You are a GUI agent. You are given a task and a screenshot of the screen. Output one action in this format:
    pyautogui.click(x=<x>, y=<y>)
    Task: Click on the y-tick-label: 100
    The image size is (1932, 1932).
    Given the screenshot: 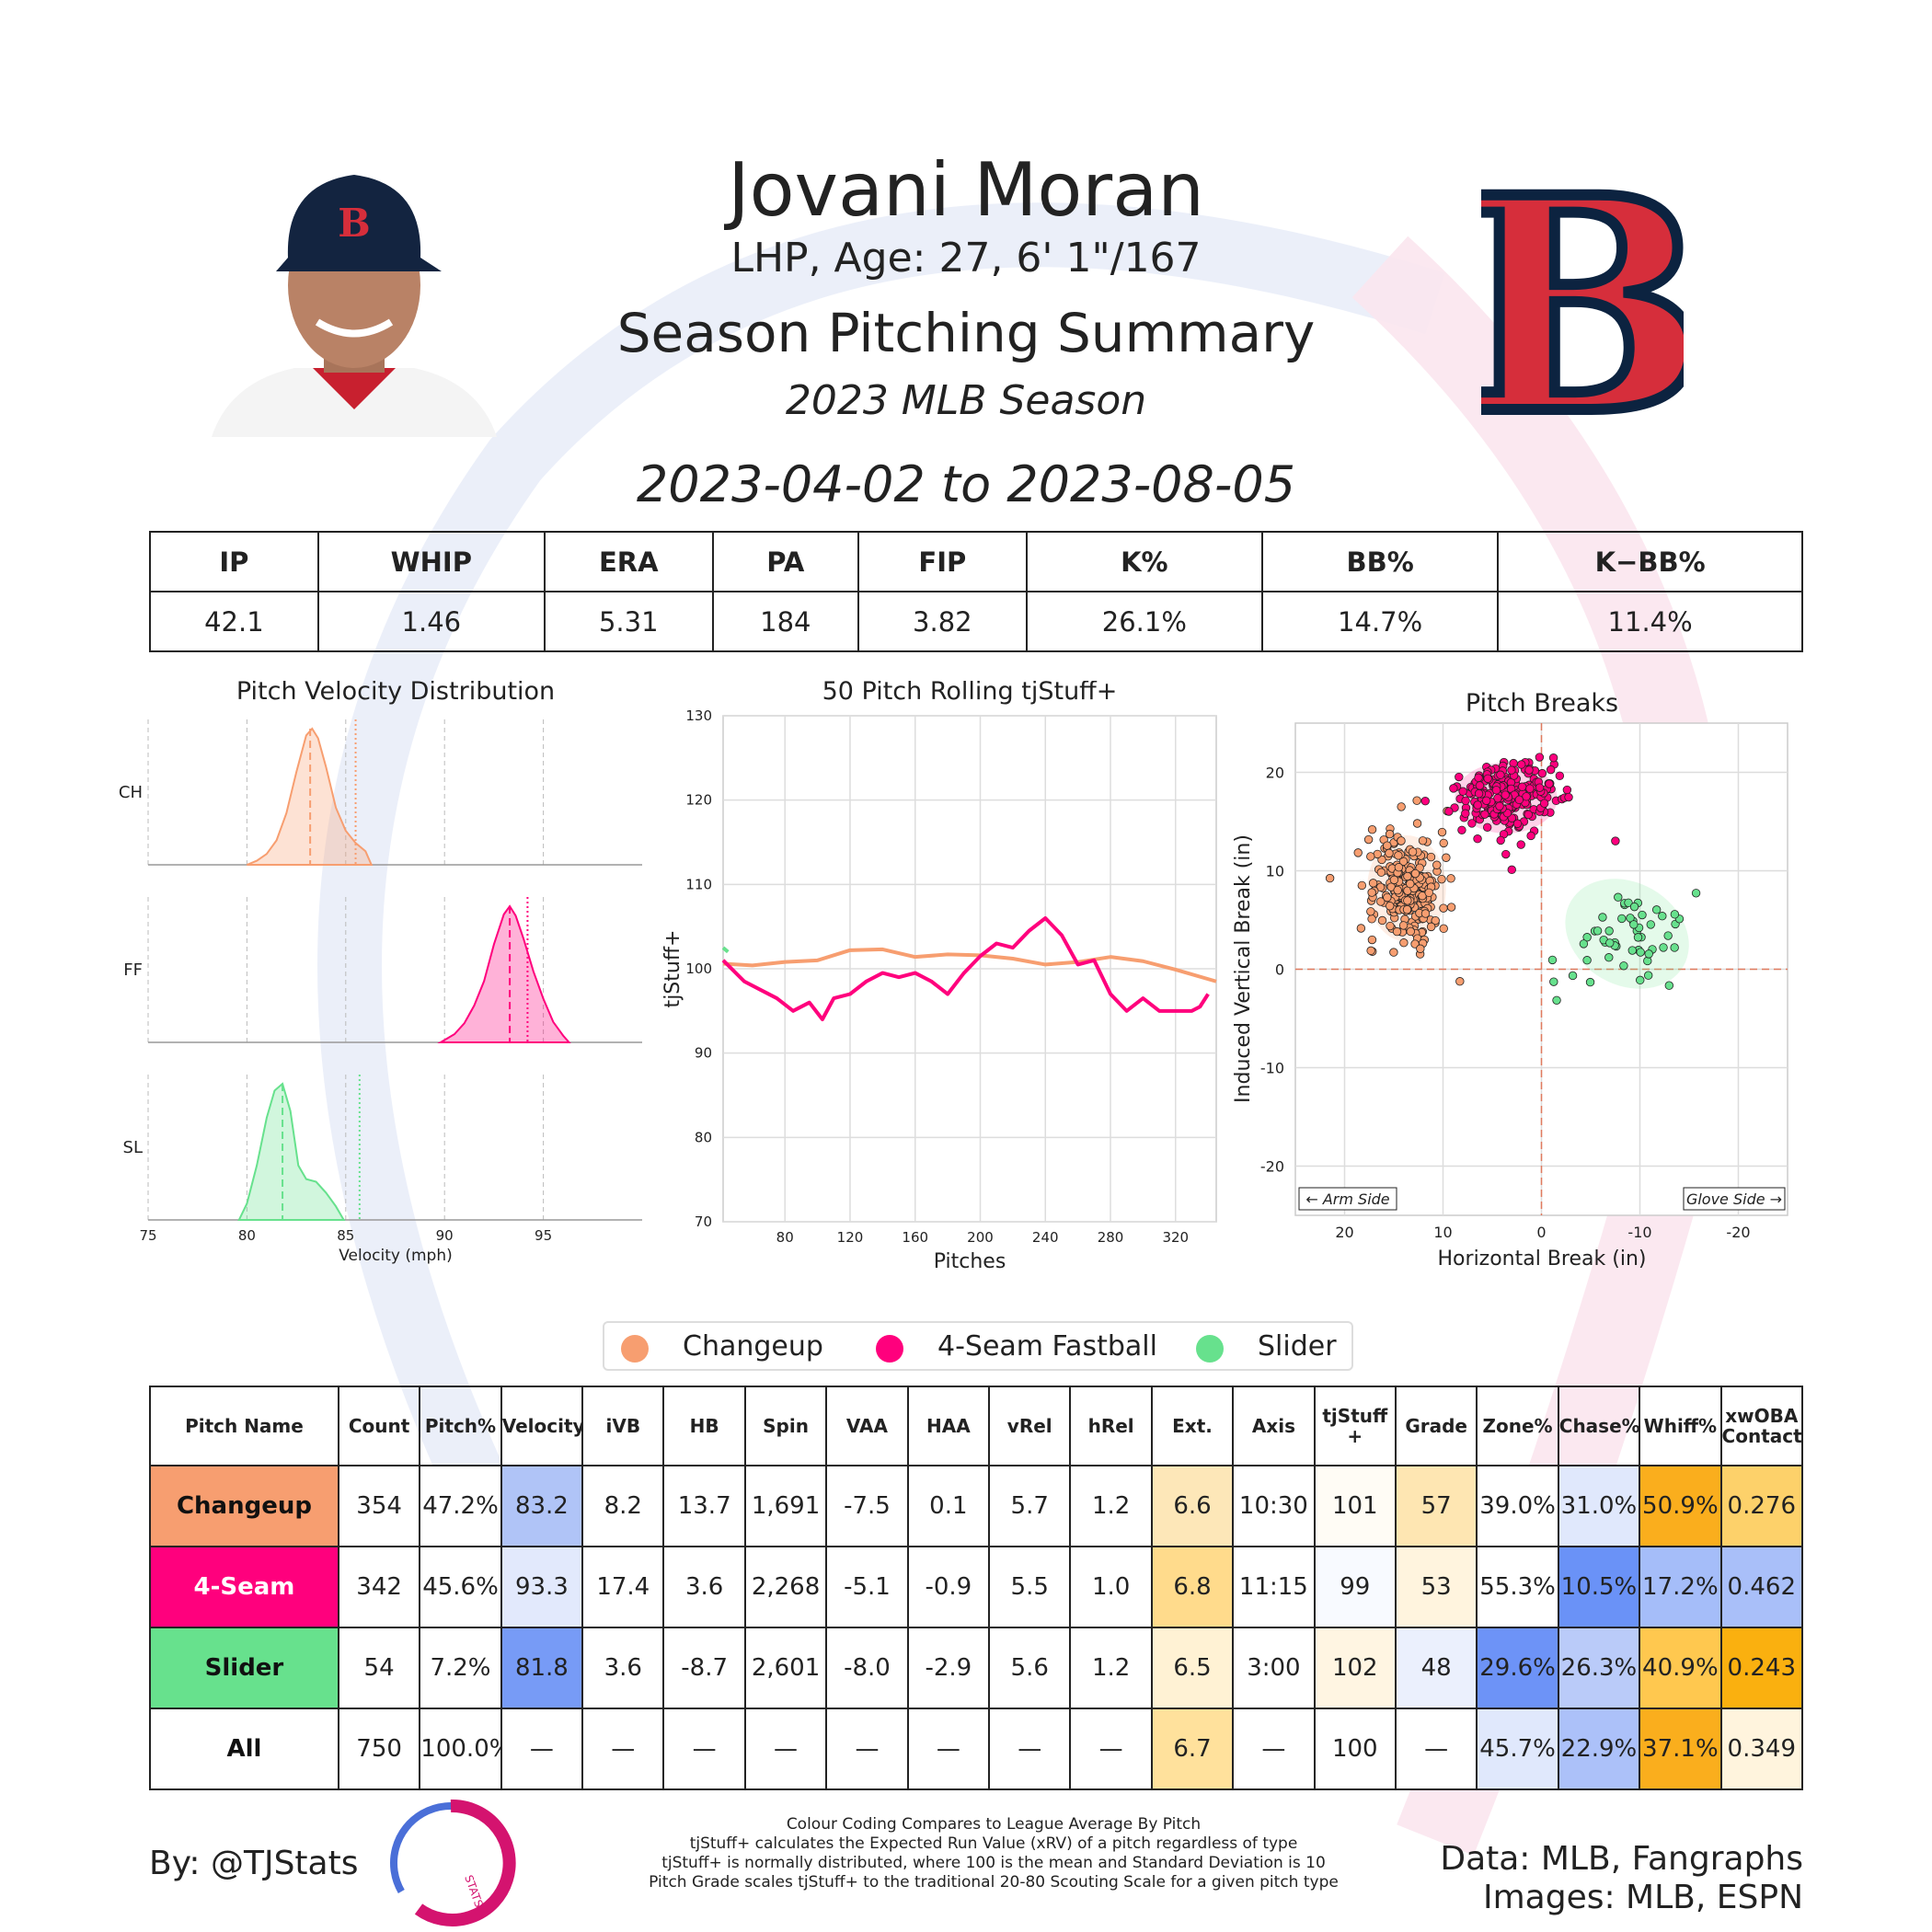 What is the action you would take?
    pyautogui.click(x=698, y=968)
    